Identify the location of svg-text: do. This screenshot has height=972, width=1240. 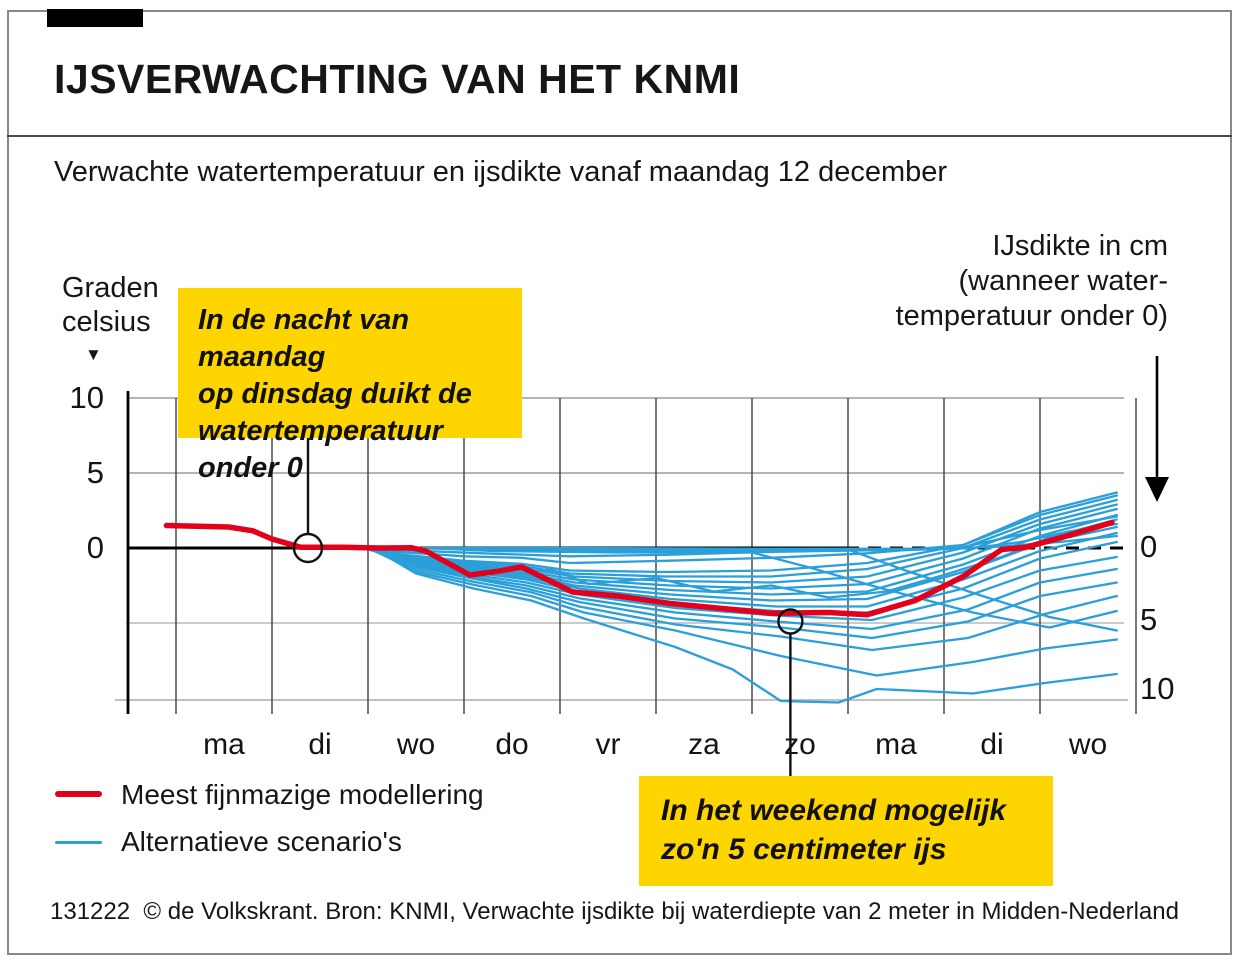
(511, 744).